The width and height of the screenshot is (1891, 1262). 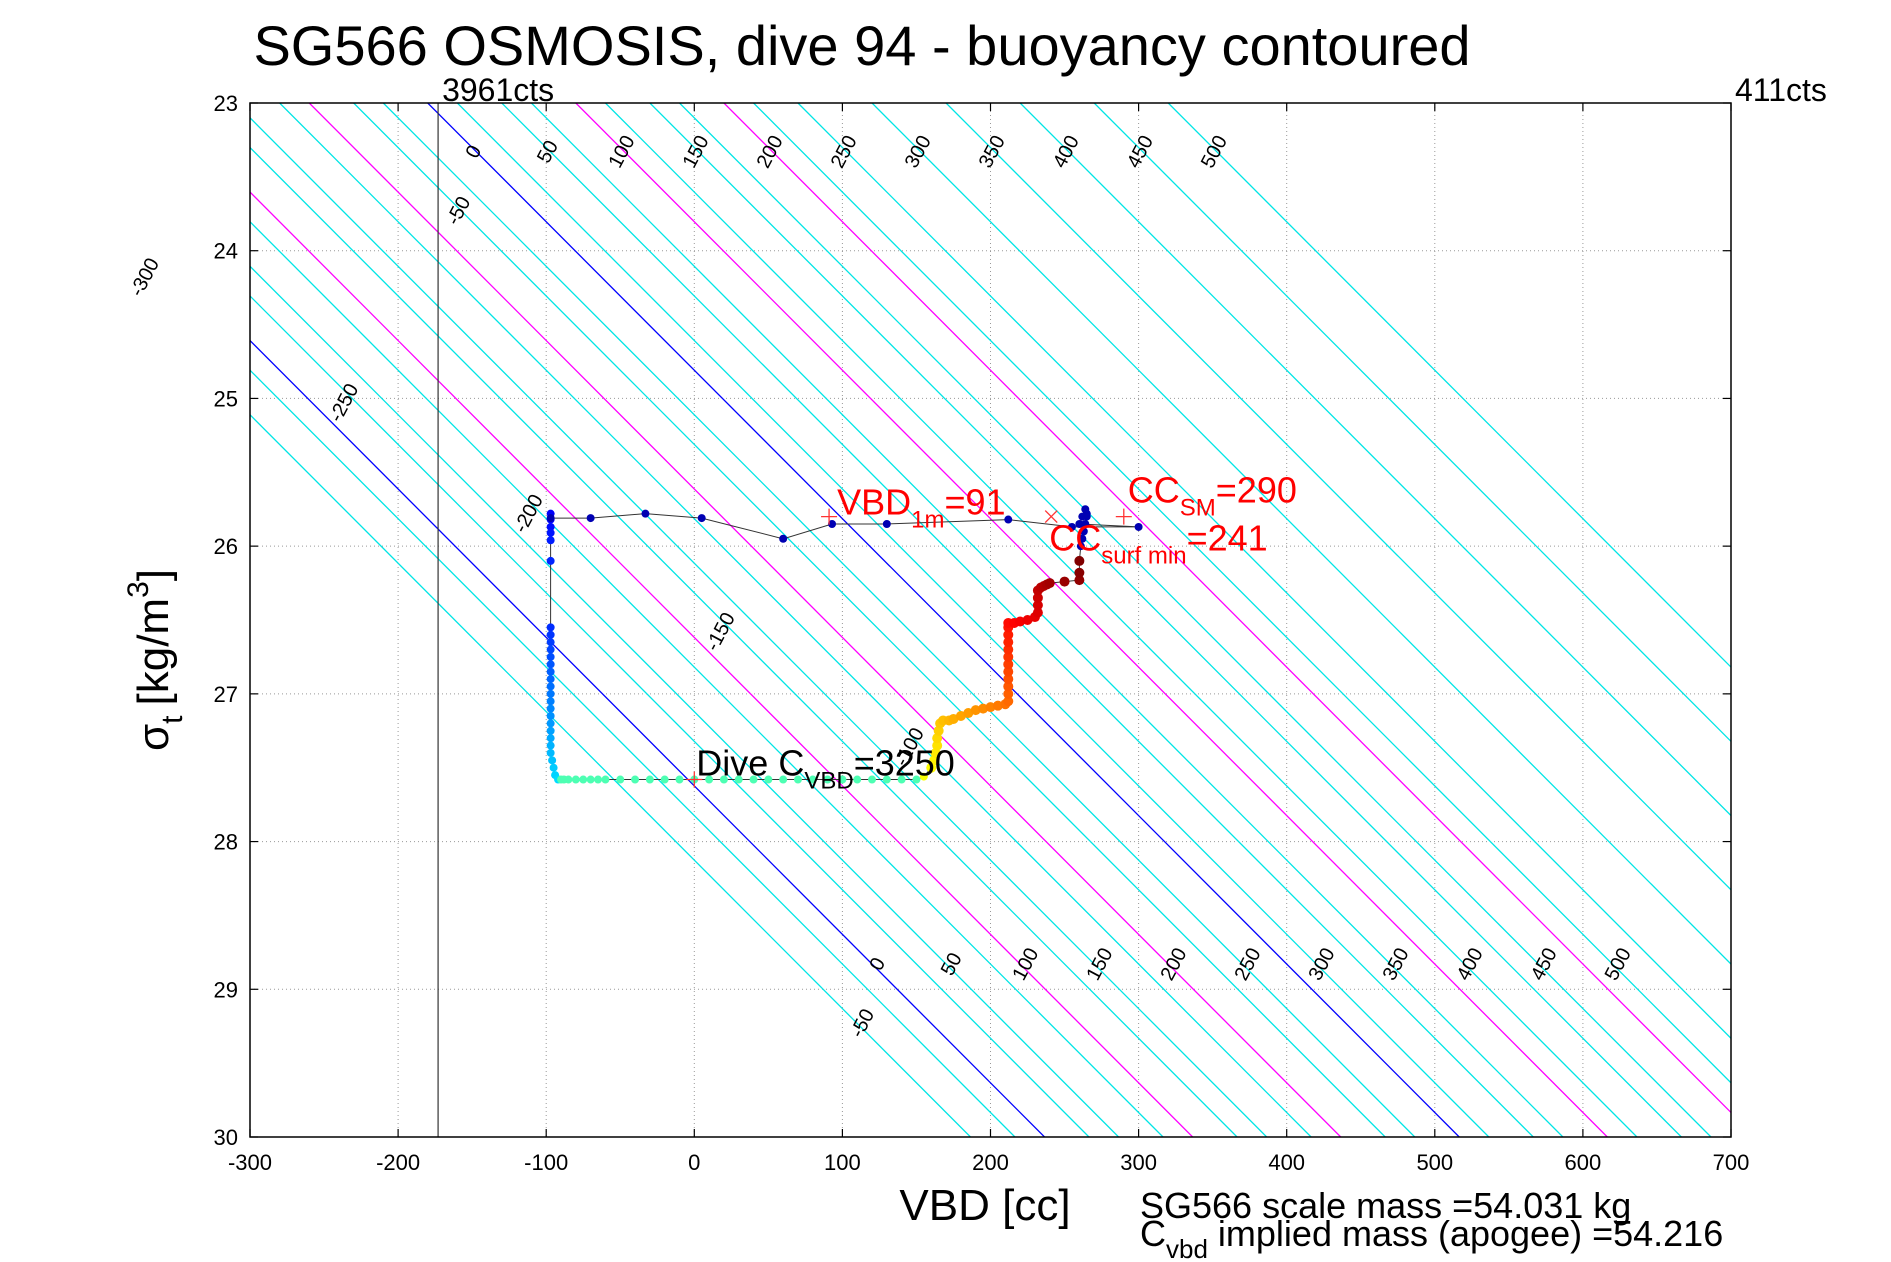 I want to click on dive-cvbd-annotation: Dive CVBD=3250, so click(x=825, y=769).